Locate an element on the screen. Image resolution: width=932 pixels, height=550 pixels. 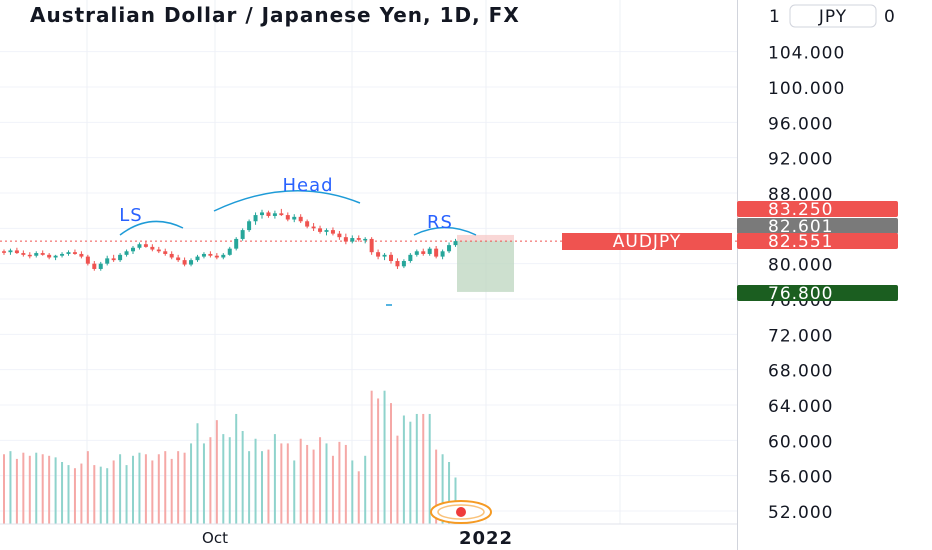
right-shoulder-arc is located at coordinates (445, 231).